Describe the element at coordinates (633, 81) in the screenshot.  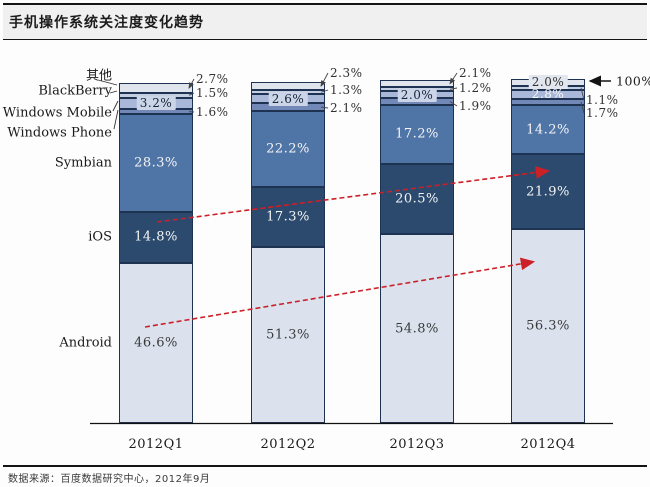
I see `total-100-label: 100%` at that location.